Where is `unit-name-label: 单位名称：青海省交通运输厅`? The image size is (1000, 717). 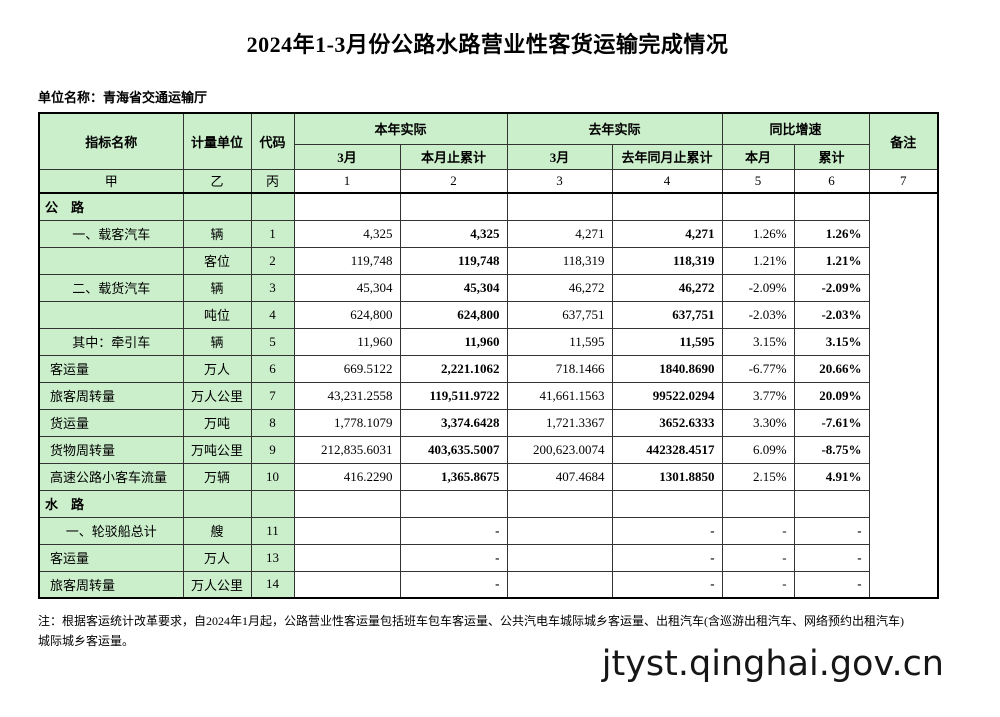 unit-name-label: 单位名称：青海省交通运输厅 is located at coordinates (123, 97).